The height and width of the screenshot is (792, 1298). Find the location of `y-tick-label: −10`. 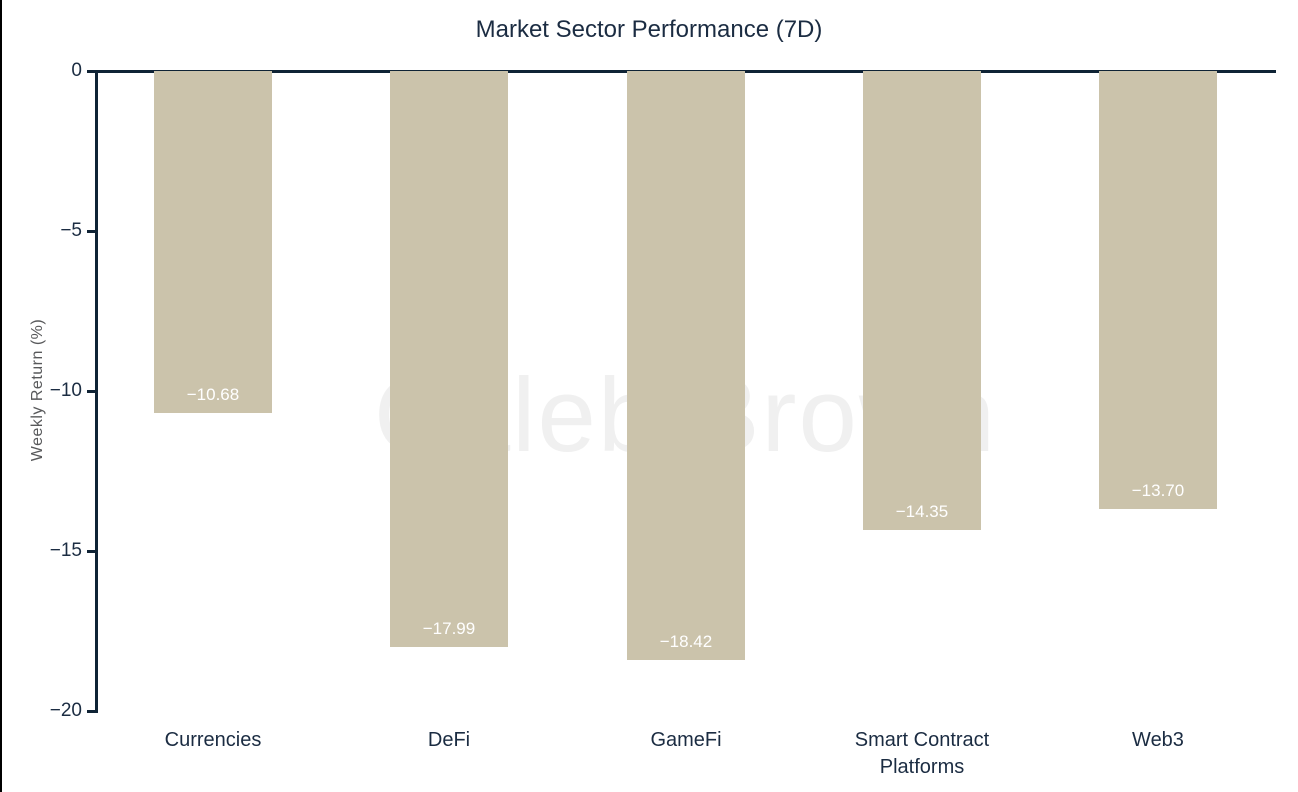

y-tick-label: −10 is located at coordinates (65, 390).